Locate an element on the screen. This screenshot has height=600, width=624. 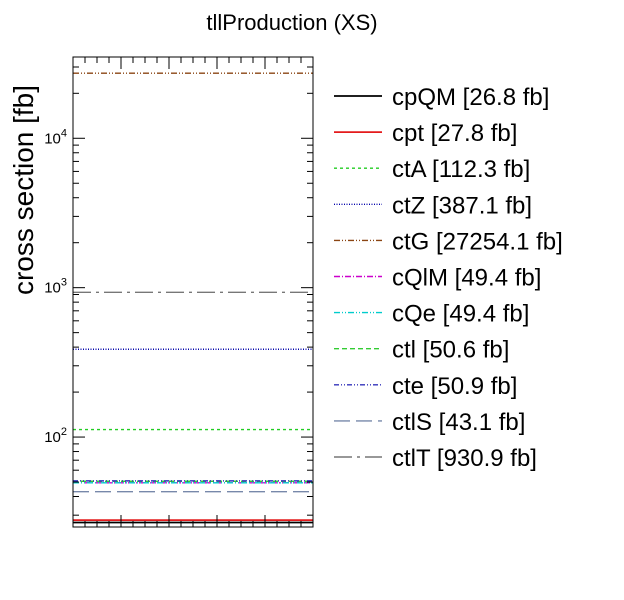
y-tick-labels: 10² 10³ 10⁴ is located at coordinates (55, 286).